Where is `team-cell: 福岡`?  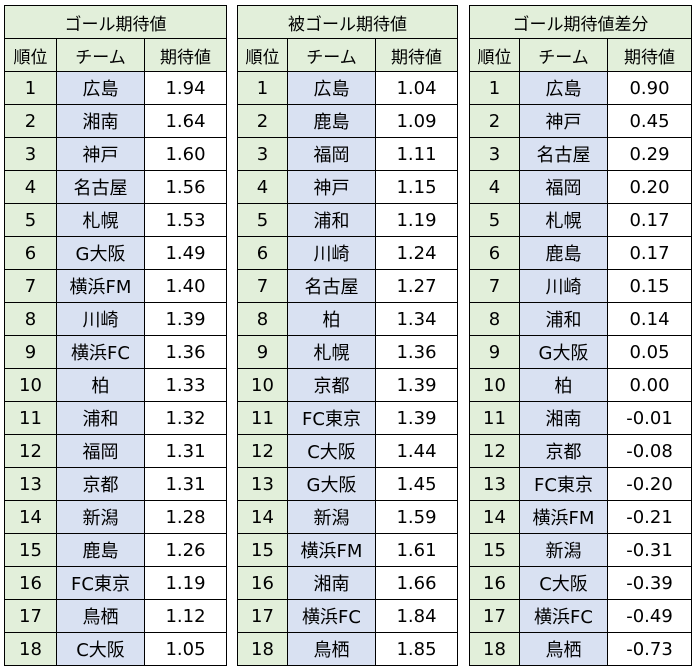 team-cell: 福岡 is located at coordinates (100, 451).